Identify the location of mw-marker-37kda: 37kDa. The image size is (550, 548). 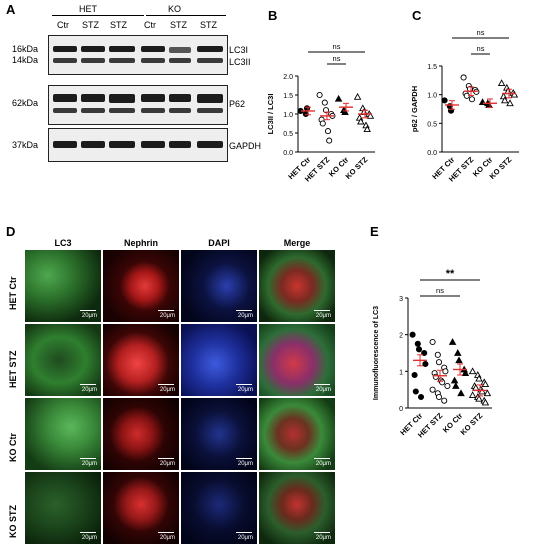
(25, 145).